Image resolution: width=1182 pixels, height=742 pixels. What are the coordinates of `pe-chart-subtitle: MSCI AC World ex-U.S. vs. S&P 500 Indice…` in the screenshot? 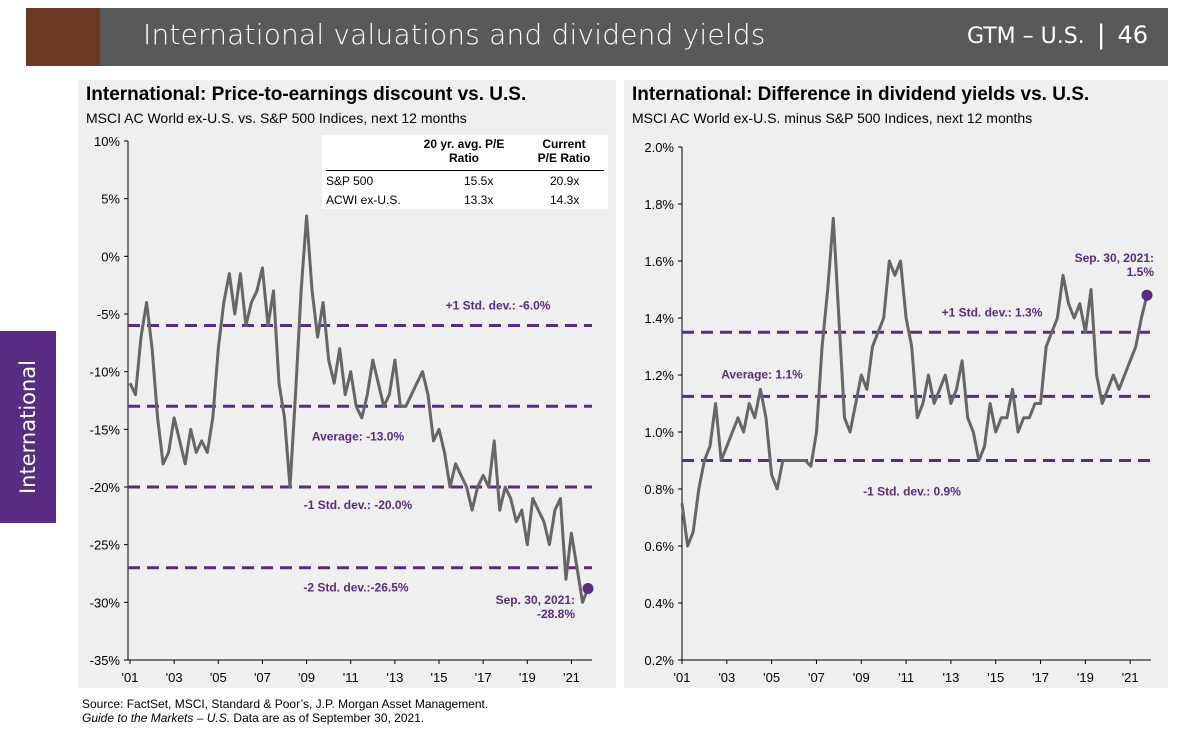 It's located at (276, 118).